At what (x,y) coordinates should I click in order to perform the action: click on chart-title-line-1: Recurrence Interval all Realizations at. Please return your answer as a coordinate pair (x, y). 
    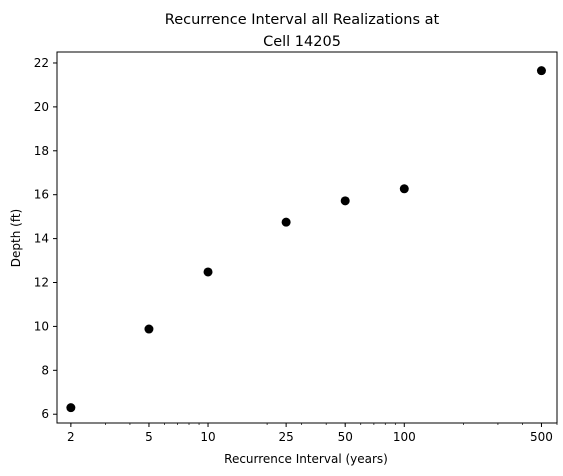
    Looking at the image, I should click on (302, 20).